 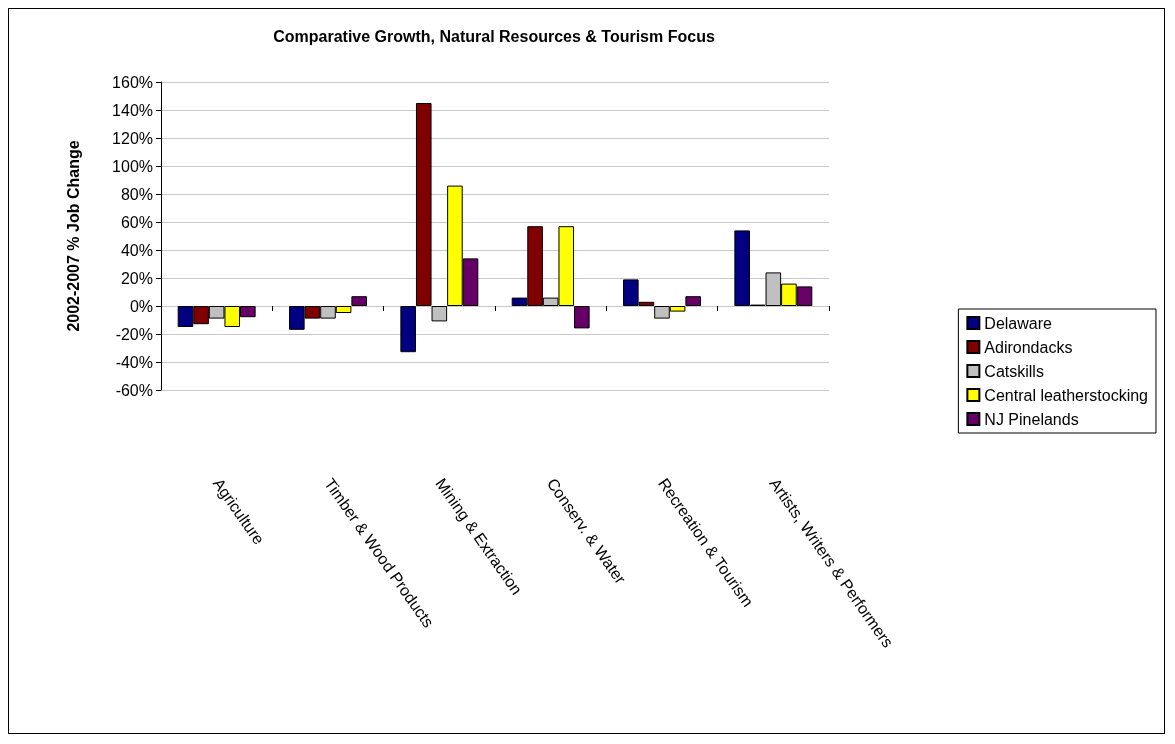 I want to click on y-tick-label: 60%, so click(x=136, y=222).